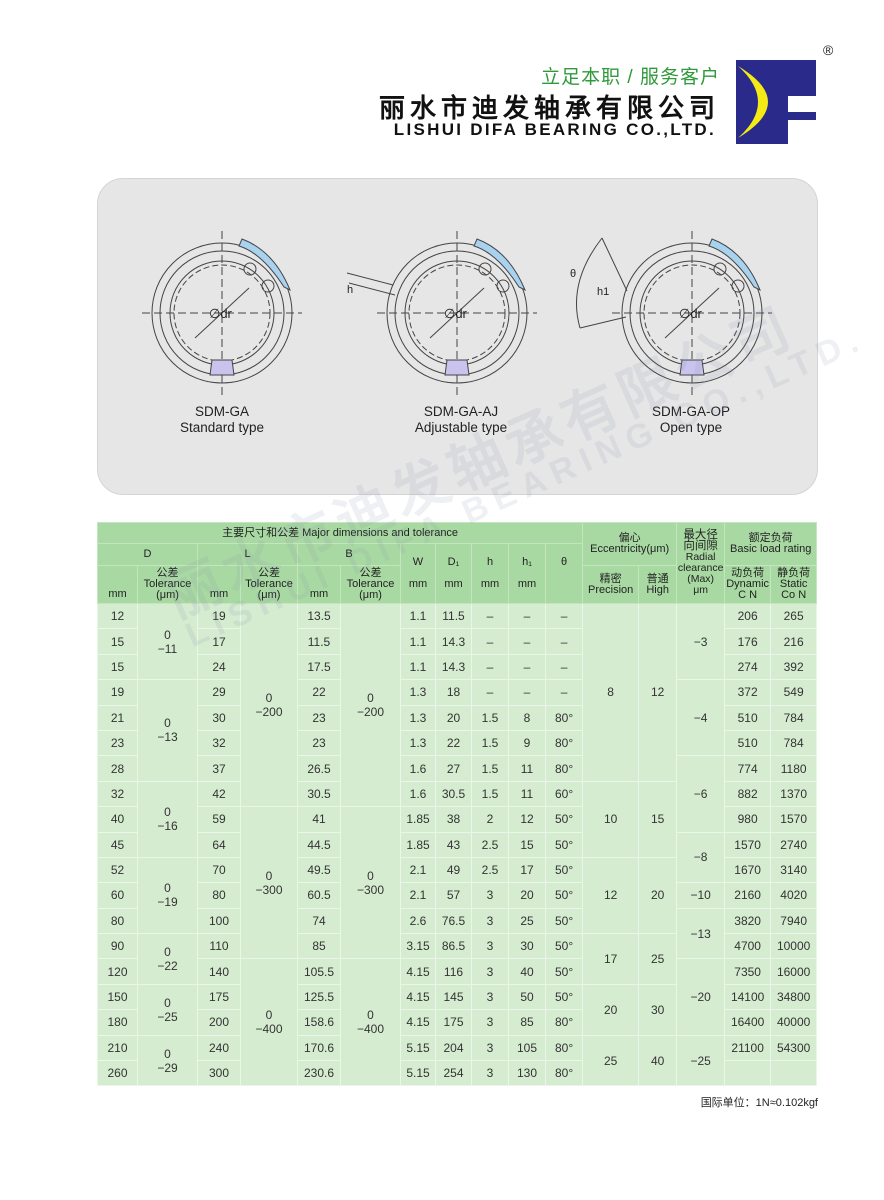 The height and width of the screenshot is (1200, 884). Describe the element at coordinates (167, 959) in the screenshot. I see `cell-d-tol: 0 −22` at that location.